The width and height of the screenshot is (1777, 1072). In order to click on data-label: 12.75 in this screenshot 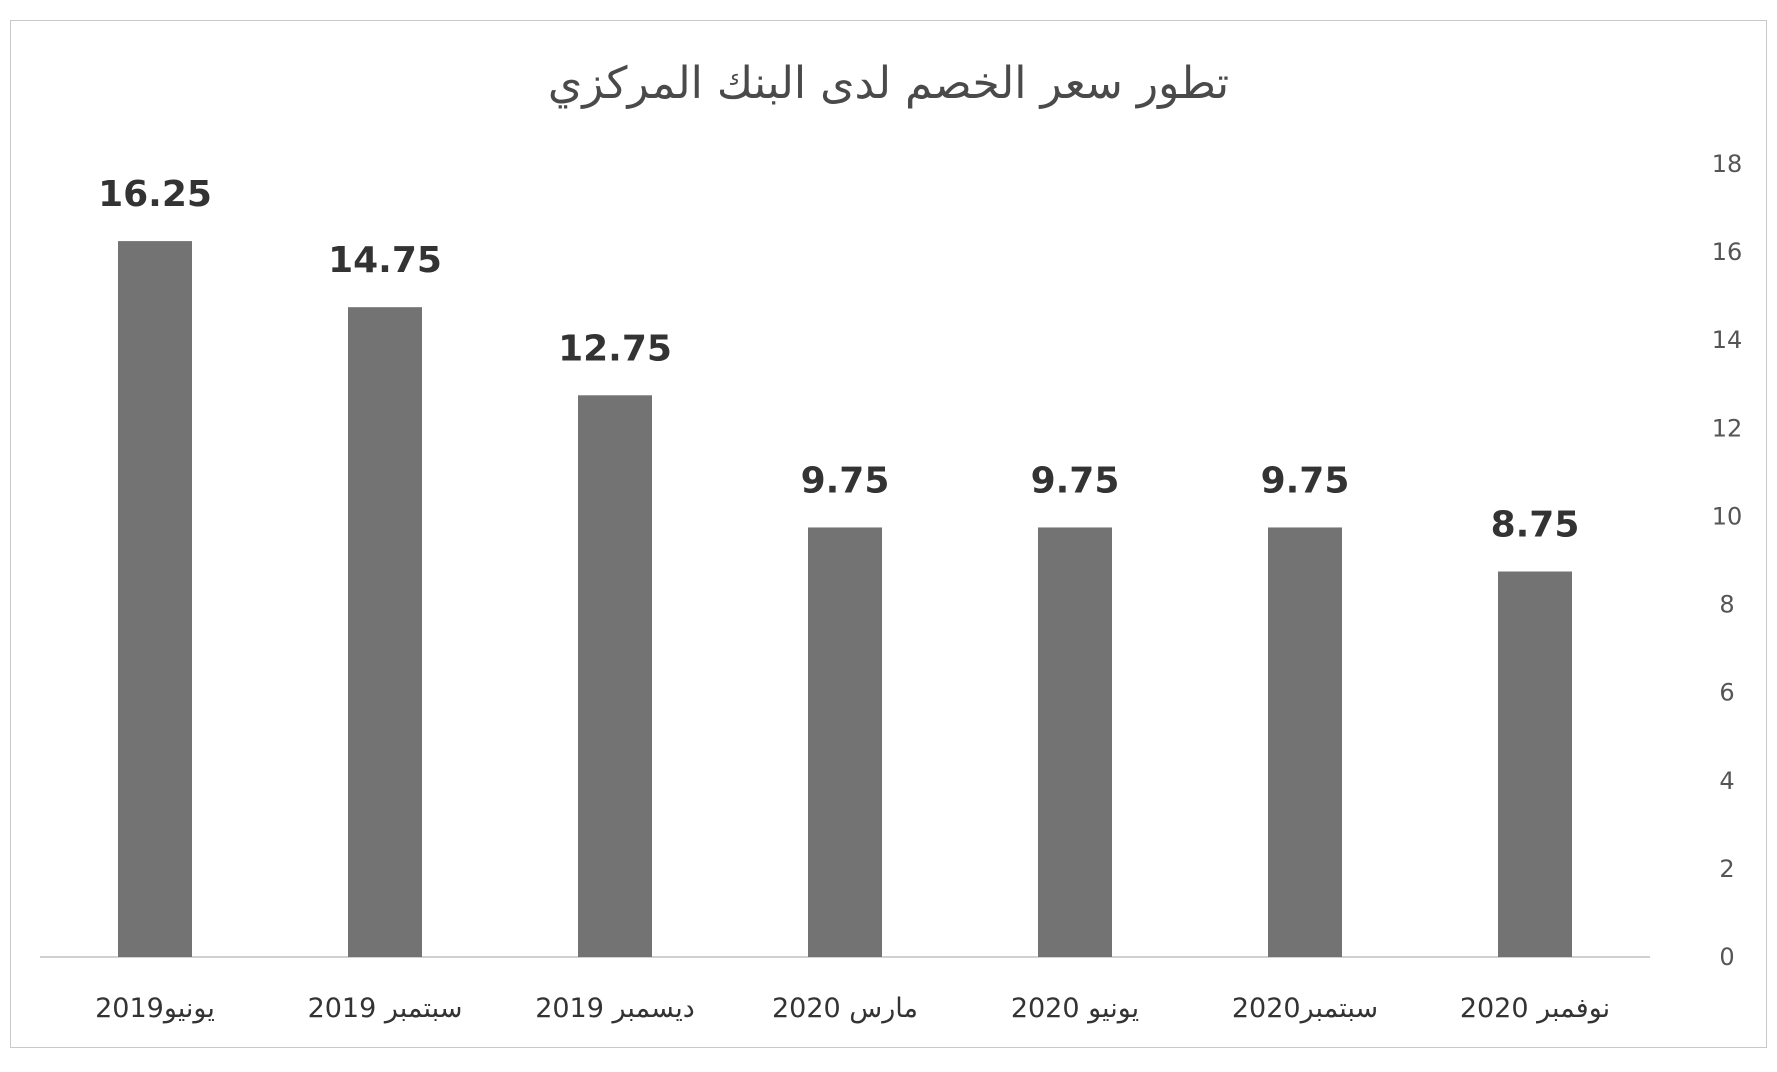, I will do `click(615, 348)`.